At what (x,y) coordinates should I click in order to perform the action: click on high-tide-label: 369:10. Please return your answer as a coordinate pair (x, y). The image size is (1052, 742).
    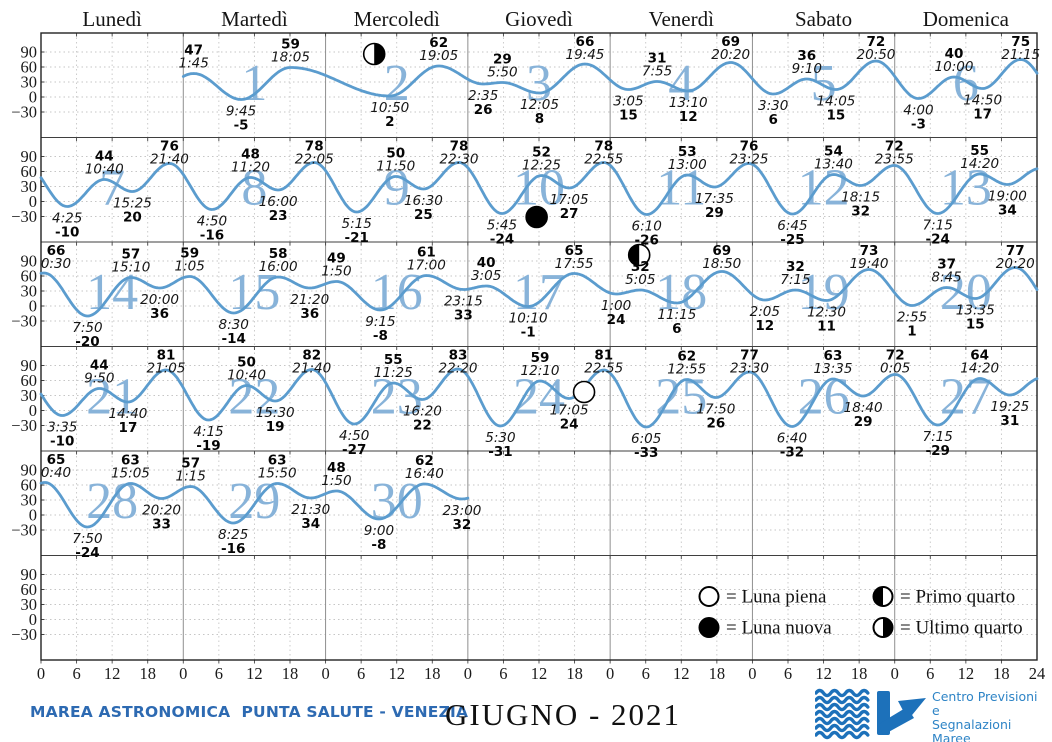
    Looking at the image, I should click on (807, 62).